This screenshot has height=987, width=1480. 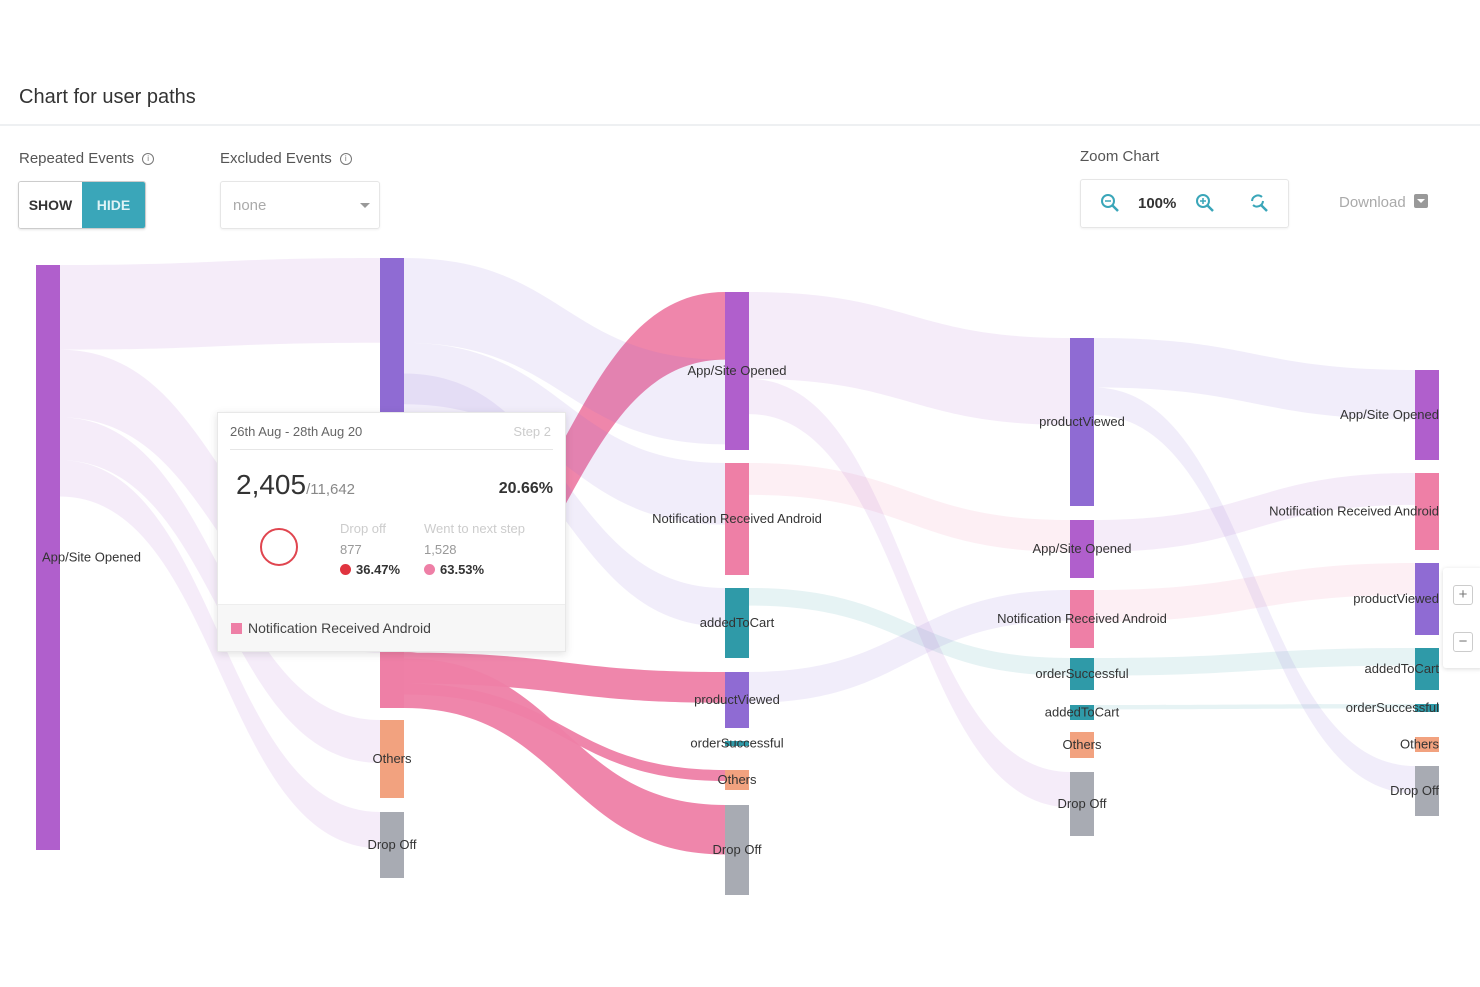 I want to click on node-s3_pv, so click(x=737, y=700).